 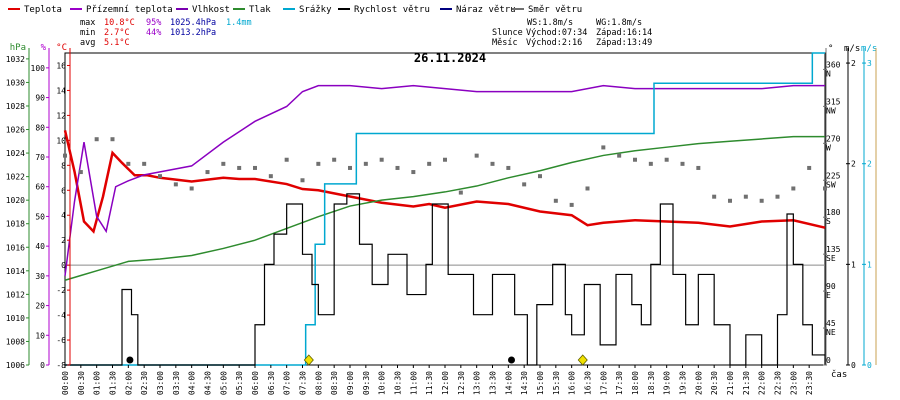 What do you see at coordinates (651, 383) in the screenshot?
I see `x-tick-label: 18:30` at bounding box center [651, 383].